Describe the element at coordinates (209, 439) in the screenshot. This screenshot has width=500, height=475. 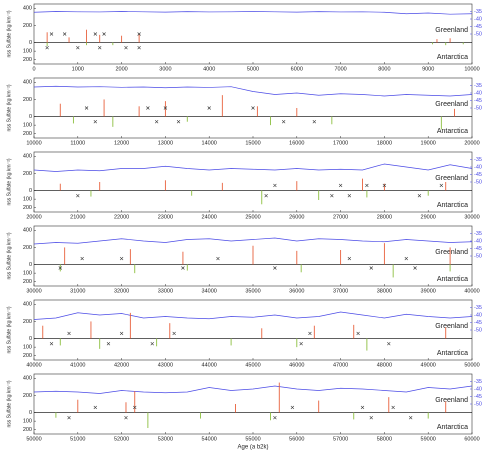
I see `x-tick-label: 54000` at that location.